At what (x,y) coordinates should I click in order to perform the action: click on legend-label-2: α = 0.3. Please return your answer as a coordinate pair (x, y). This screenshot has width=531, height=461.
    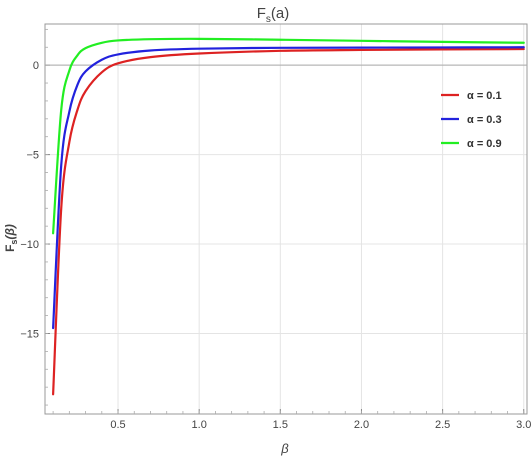
    Looking at the image, I should click on (484, 120).